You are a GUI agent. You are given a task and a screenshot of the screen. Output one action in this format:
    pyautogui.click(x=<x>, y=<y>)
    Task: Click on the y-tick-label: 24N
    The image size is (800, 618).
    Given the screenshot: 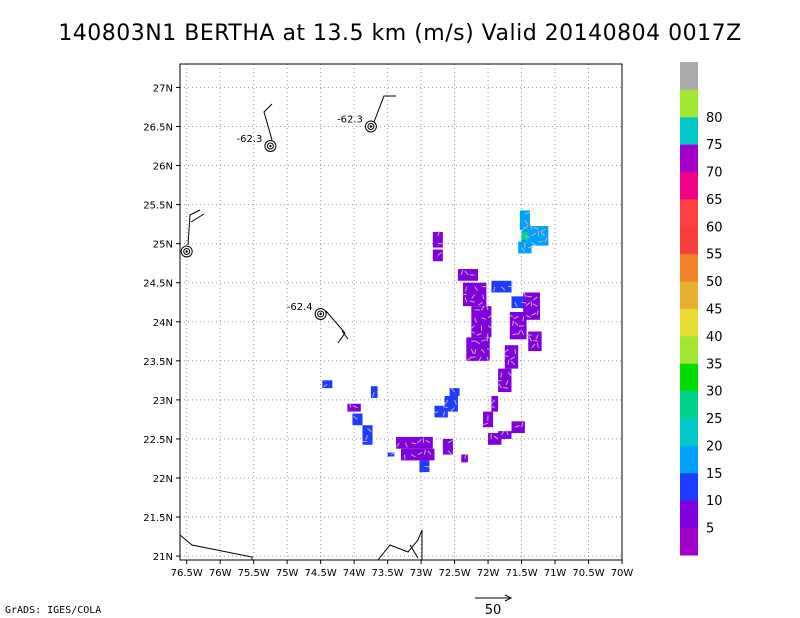 What is the action you would take?
    pyautogui.click(x=163, y=323)
    